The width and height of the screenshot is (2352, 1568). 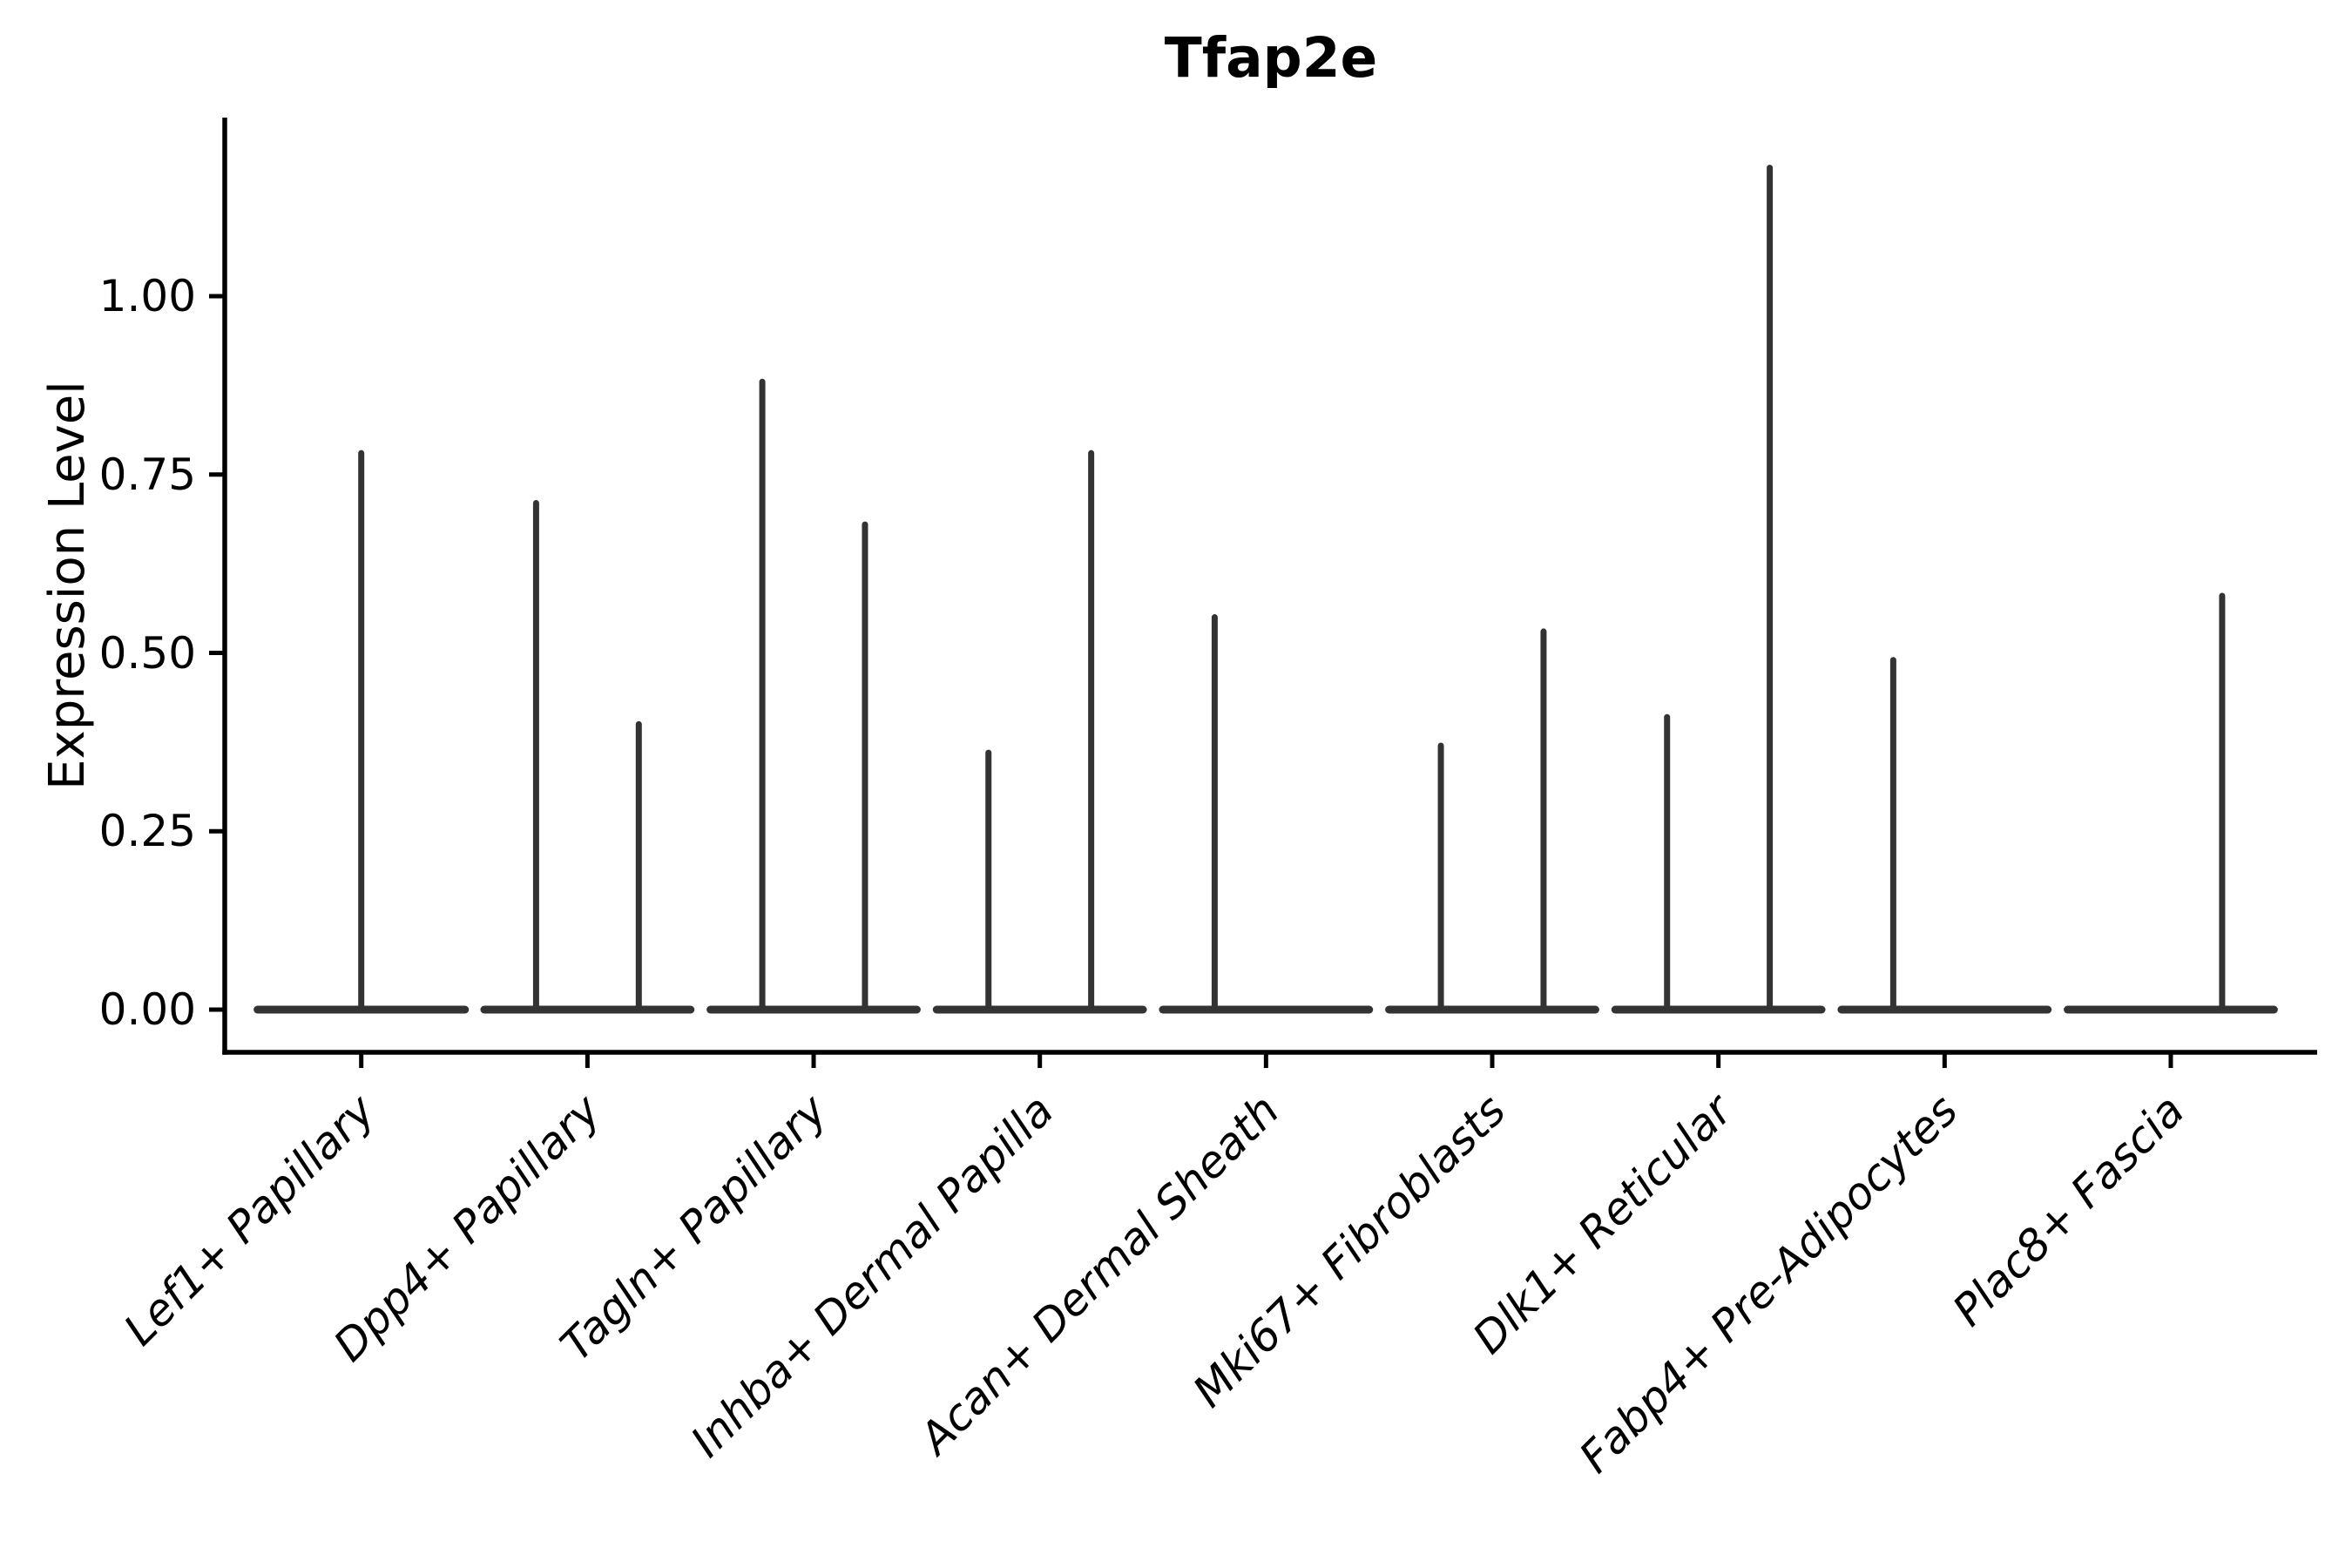 What do you see at coordinates (147, 296) in the screenshot?
I see `y-tick-label: 1.00` at bounding box center [147, 296].